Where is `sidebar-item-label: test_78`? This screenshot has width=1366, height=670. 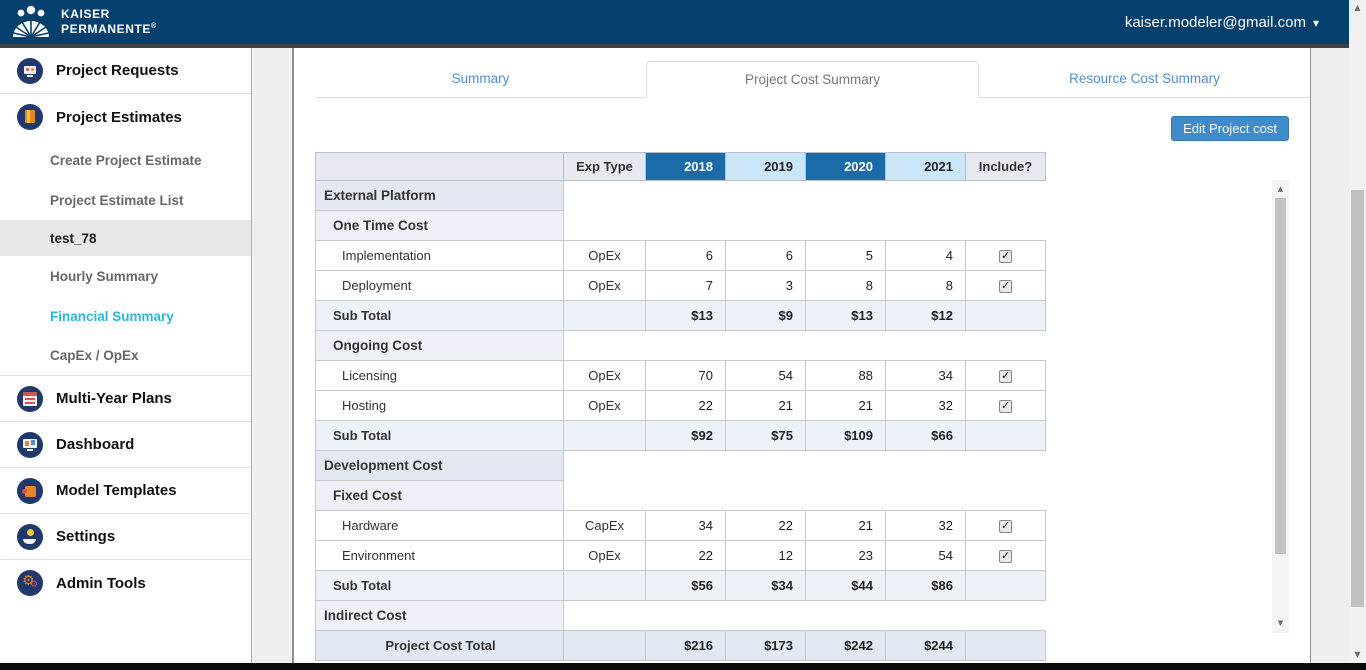 sidebar-item-label: test_78 is located at coordinates (73, 238).